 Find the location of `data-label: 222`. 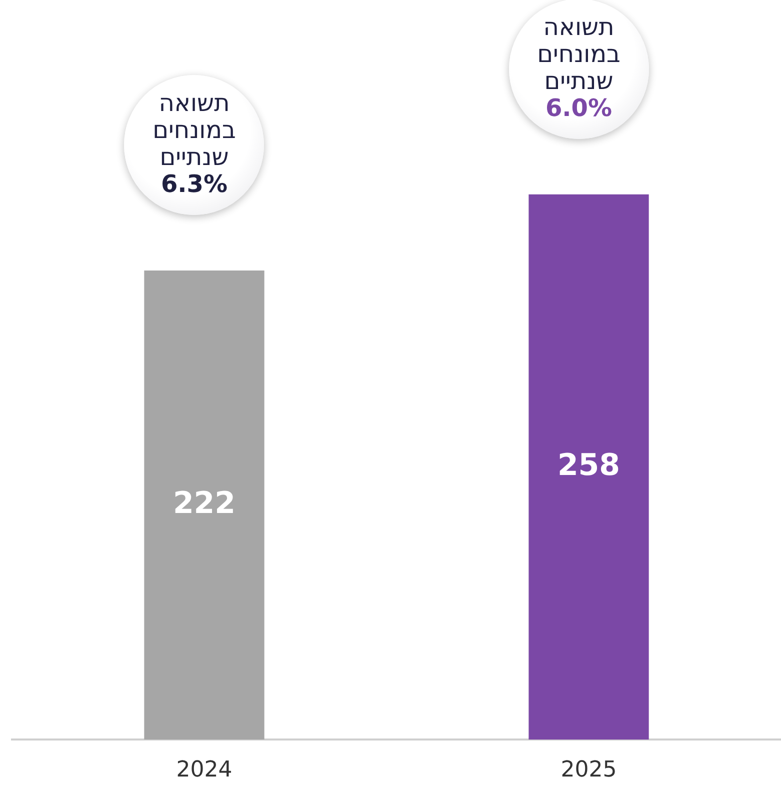

data-label: 222 is located at coordinates (204, 503).